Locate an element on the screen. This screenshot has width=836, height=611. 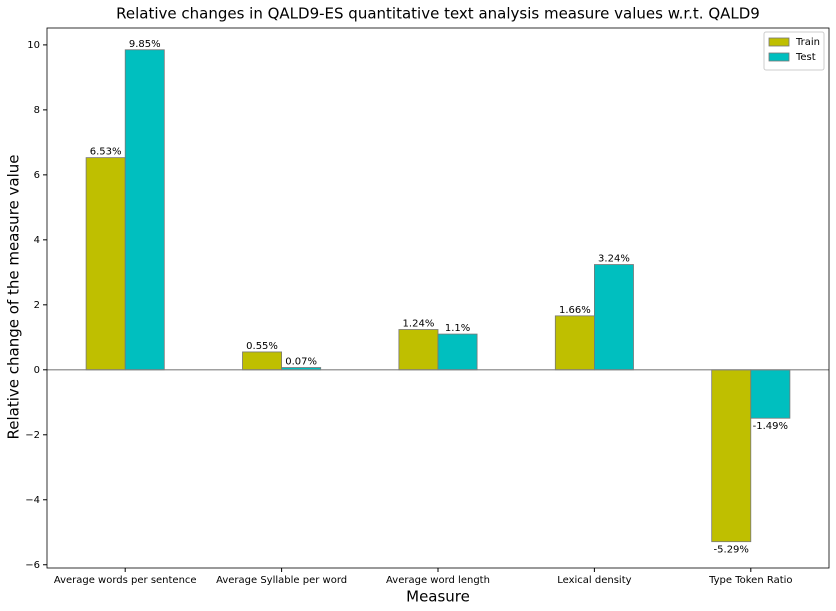
y-axis-label: Relative change of the measure value is located at coordinates (14, 297).